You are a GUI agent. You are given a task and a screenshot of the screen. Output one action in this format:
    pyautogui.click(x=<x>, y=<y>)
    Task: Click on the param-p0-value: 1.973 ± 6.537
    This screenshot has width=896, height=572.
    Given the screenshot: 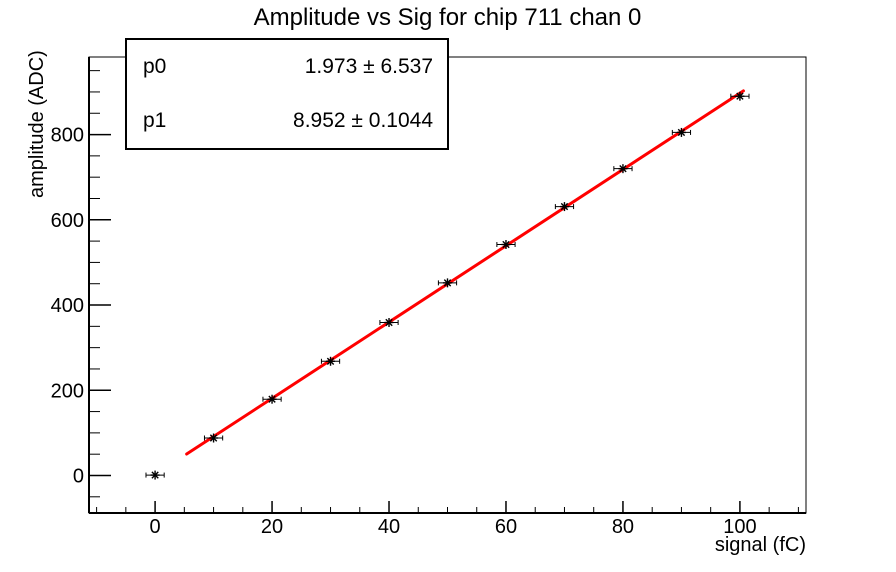 What is the action you would take?
    pyautogui.click(x=368, y=66)
    